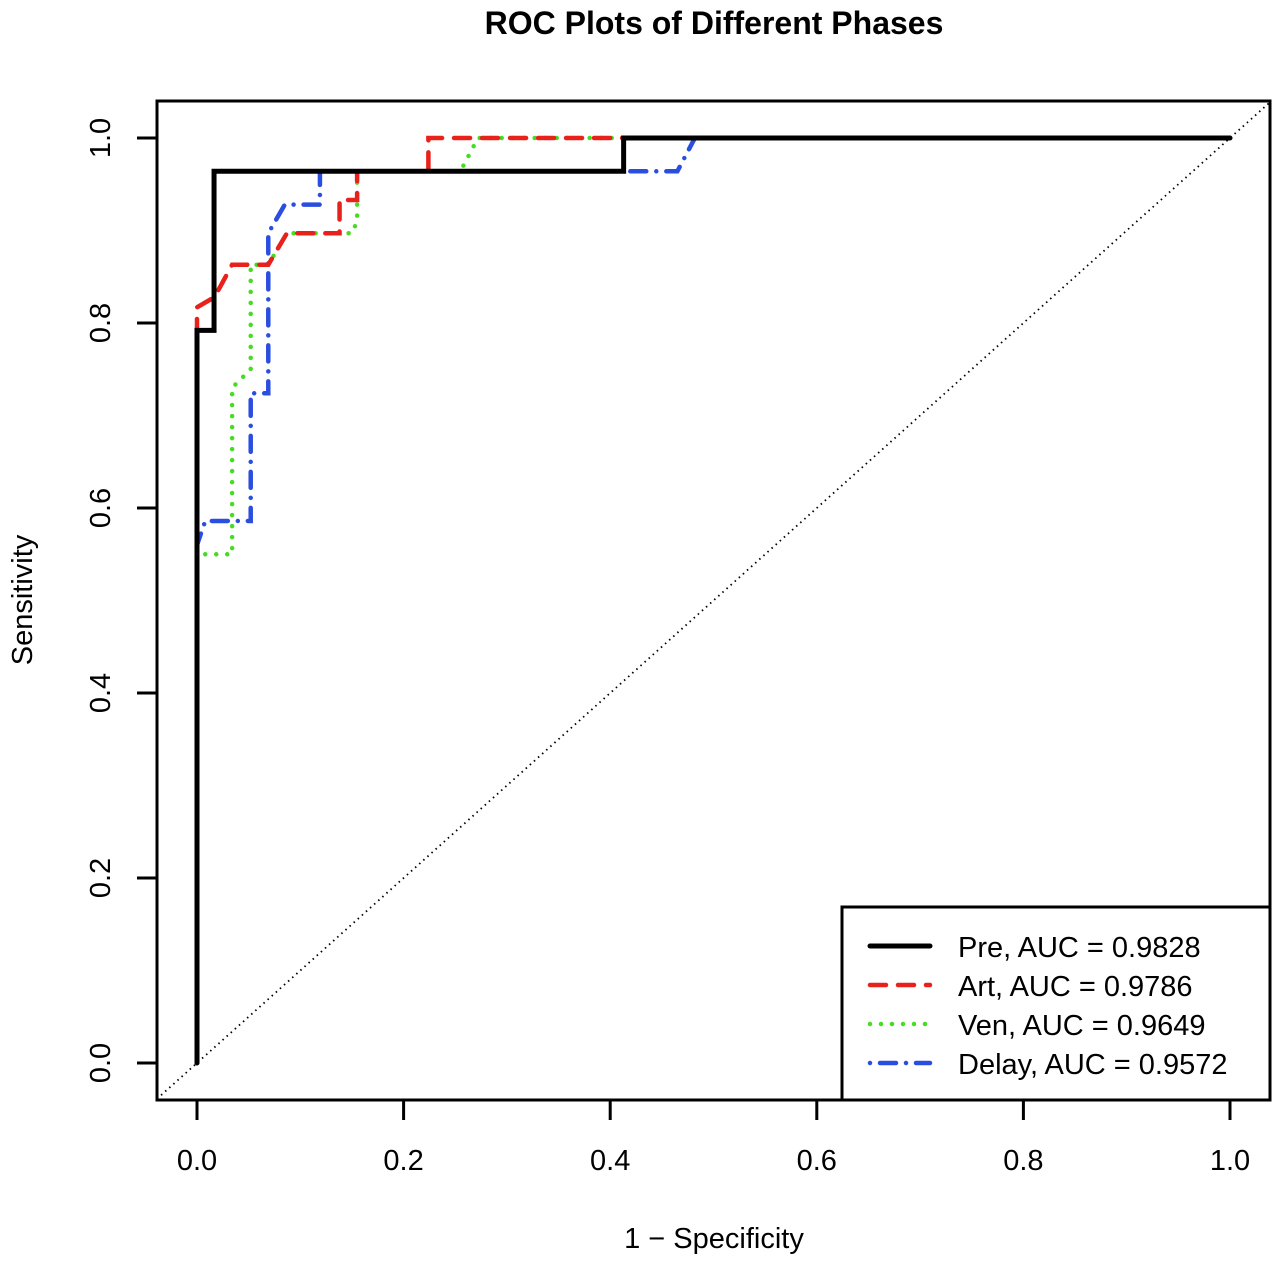  What do you see at coordinates (121, 600) in the screenshot?
I see `y-axis: 0.0 0.2 0.4 0.6 0.8 1.0` at bounding box center [121, 600].